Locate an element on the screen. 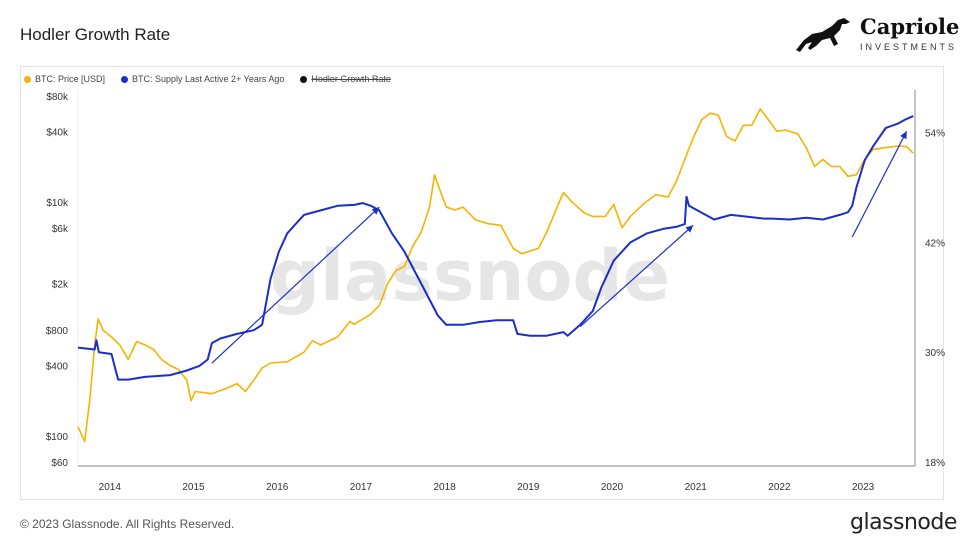 The image size is (975, 549). legend-dot-hodler is located at coordinates (304, 79).